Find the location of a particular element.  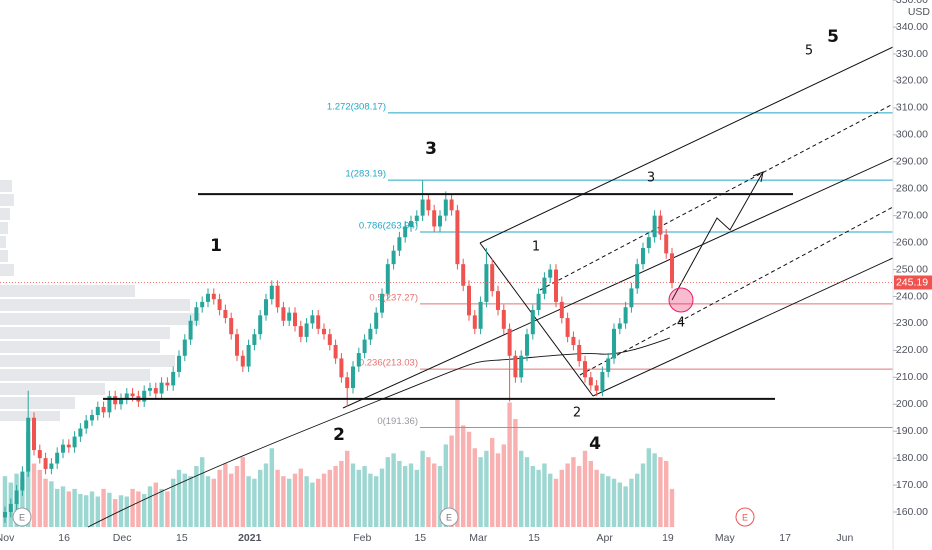

event-marker is located at coordinates (449, 517).